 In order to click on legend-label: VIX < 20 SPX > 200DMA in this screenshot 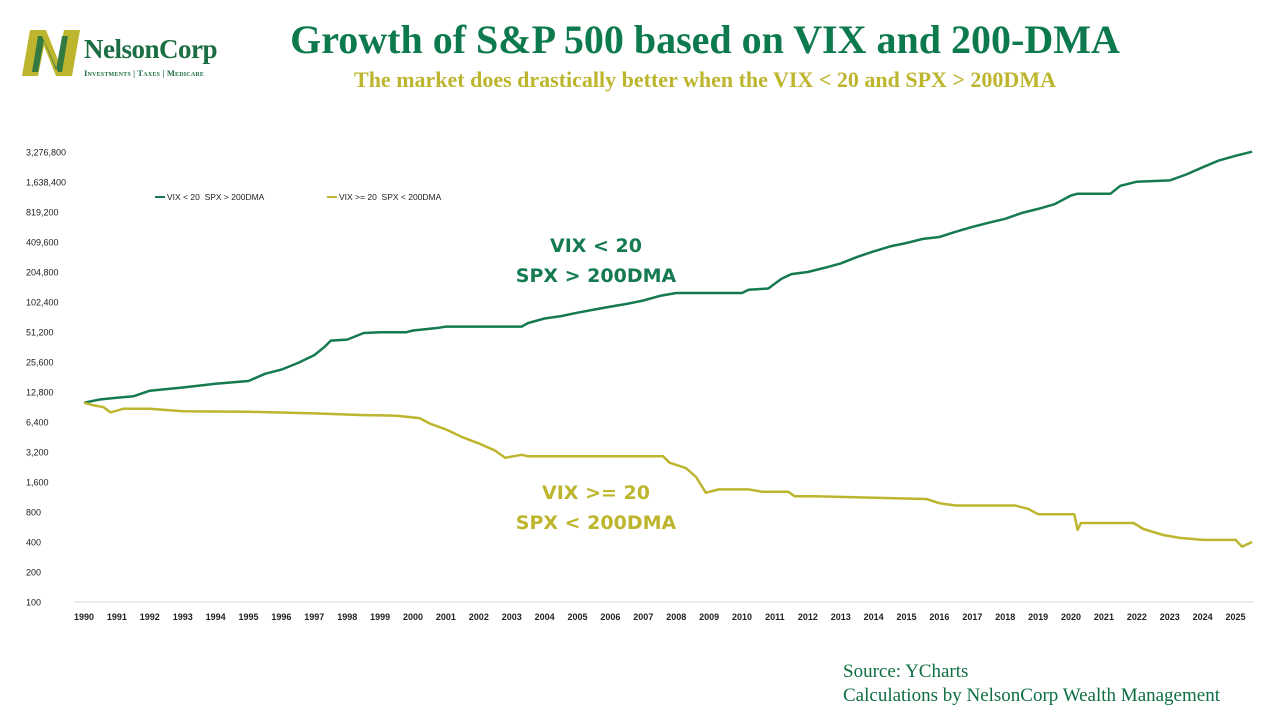, I will do `click(216, 197)`.